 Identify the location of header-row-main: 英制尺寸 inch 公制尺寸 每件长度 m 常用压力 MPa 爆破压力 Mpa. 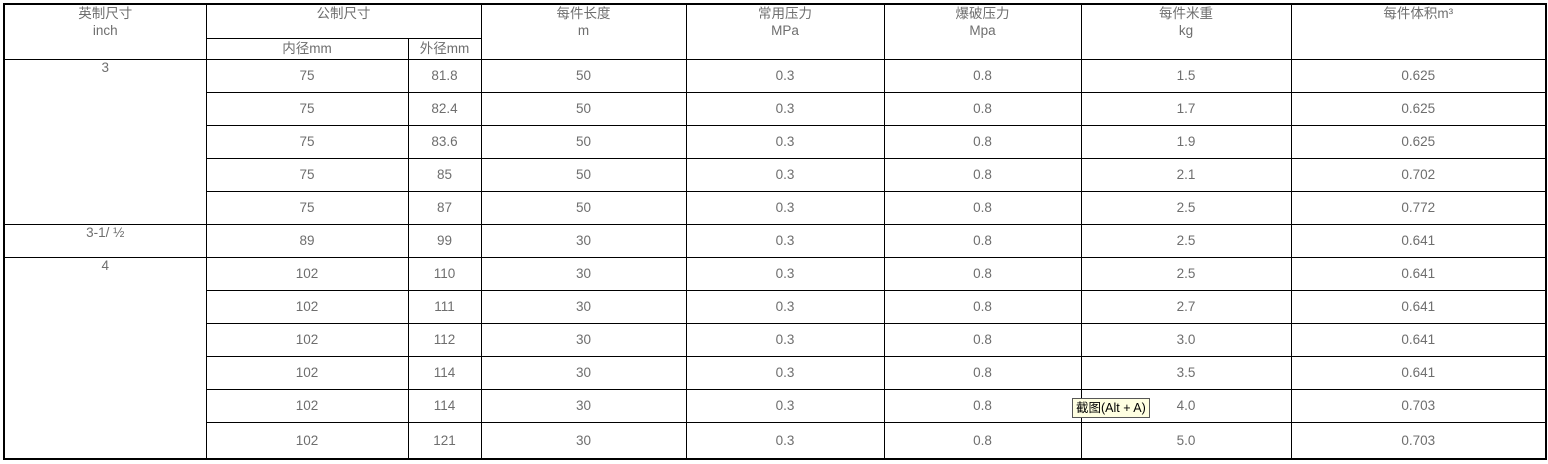
(775, 31).